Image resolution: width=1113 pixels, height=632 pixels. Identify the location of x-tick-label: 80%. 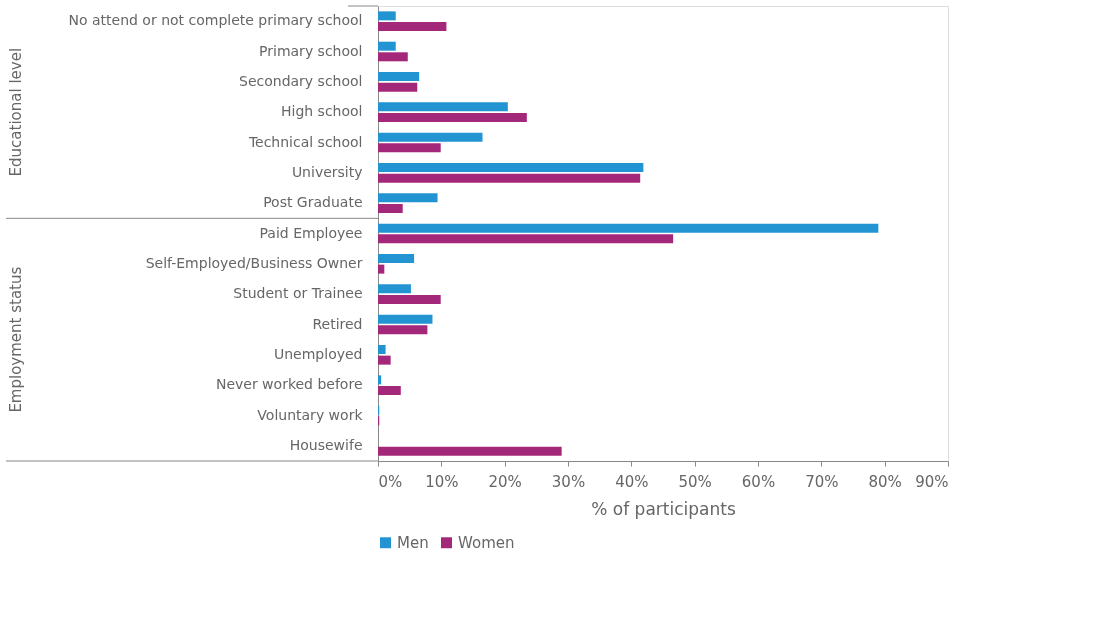
(885, 481).